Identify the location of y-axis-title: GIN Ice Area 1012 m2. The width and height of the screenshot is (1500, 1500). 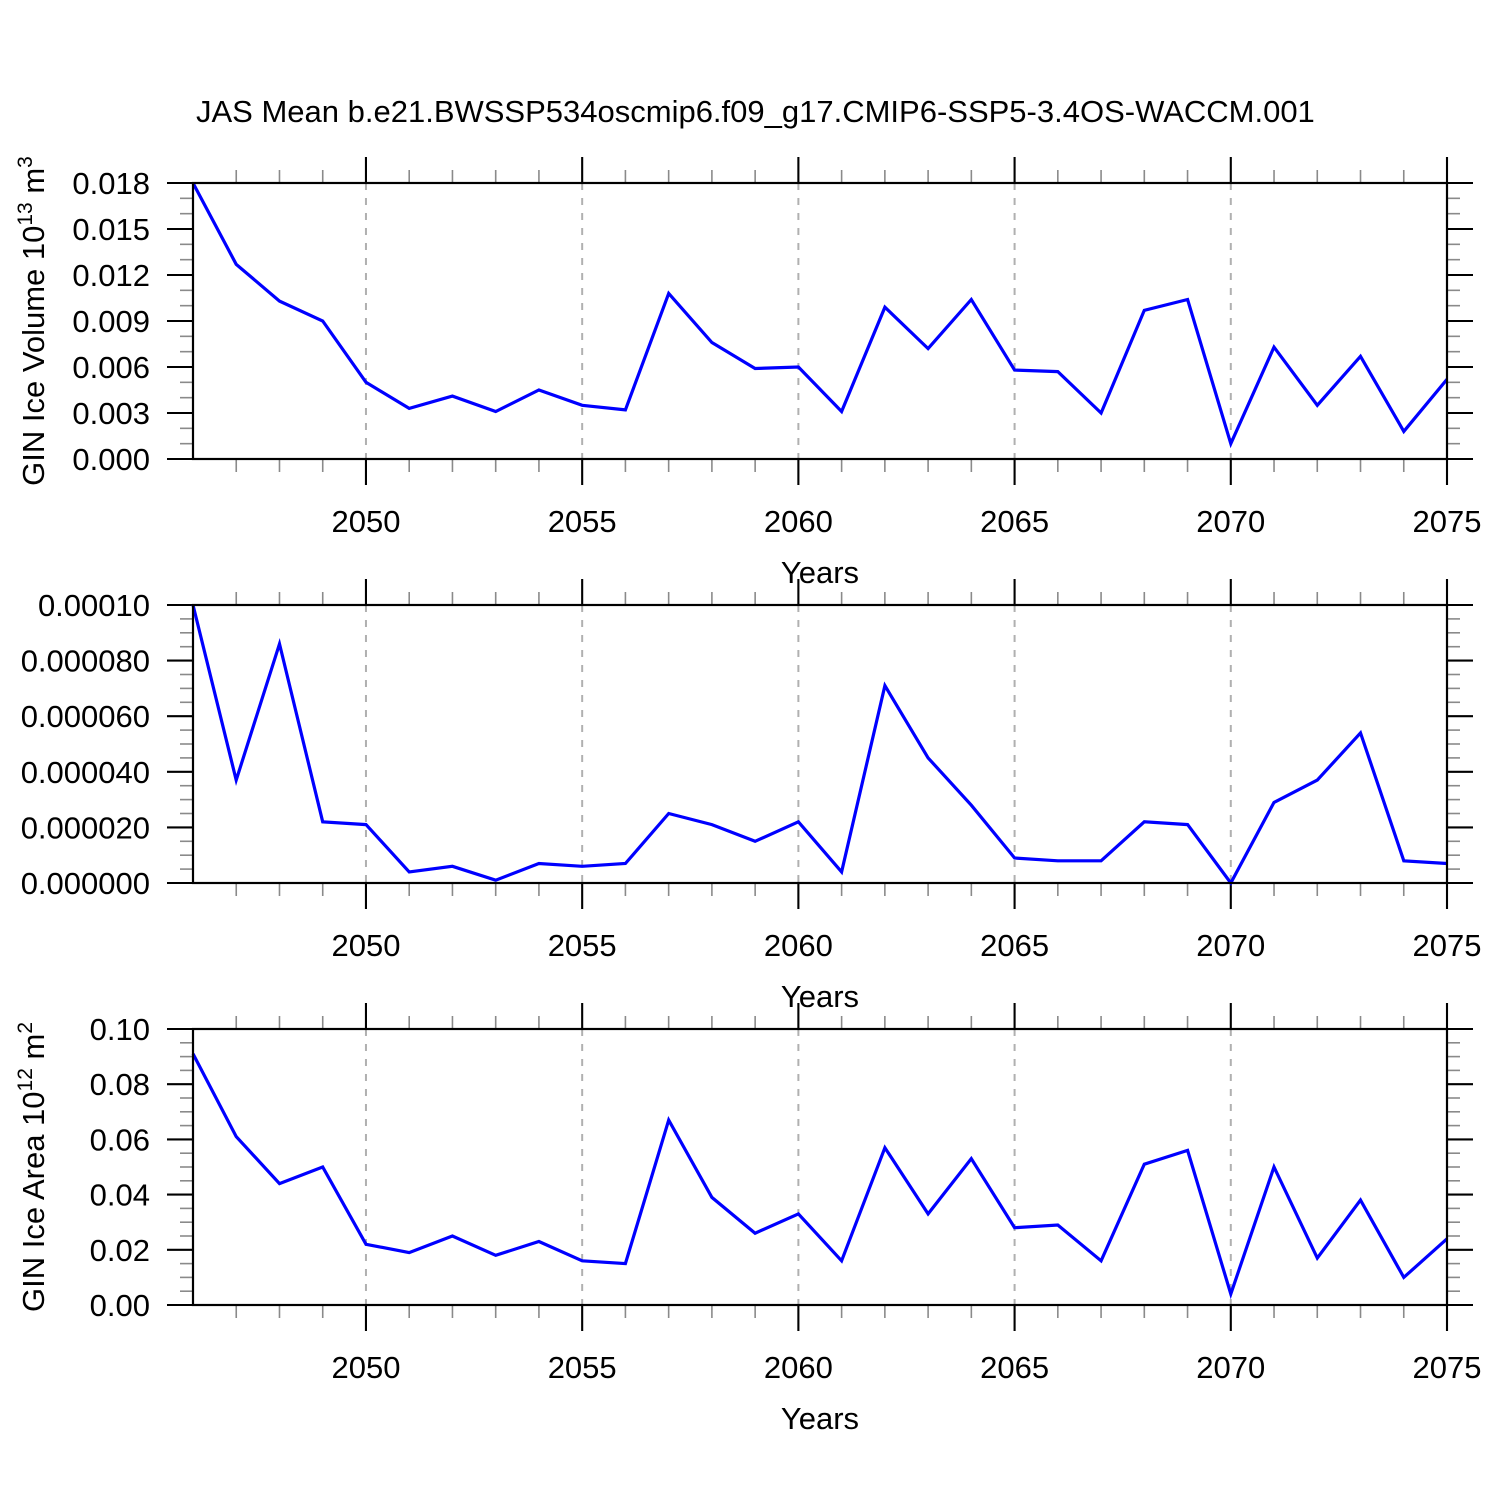
(32, 1167).